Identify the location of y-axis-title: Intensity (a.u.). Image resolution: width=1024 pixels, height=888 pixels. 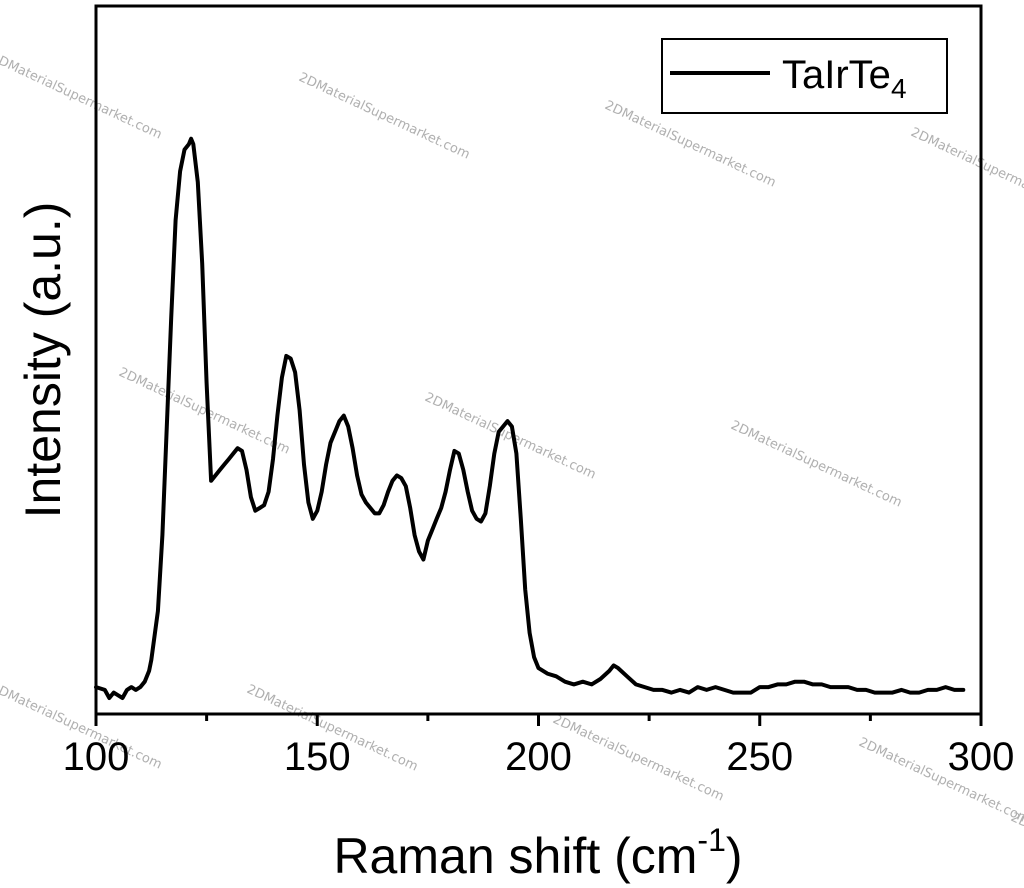
(43, 360).